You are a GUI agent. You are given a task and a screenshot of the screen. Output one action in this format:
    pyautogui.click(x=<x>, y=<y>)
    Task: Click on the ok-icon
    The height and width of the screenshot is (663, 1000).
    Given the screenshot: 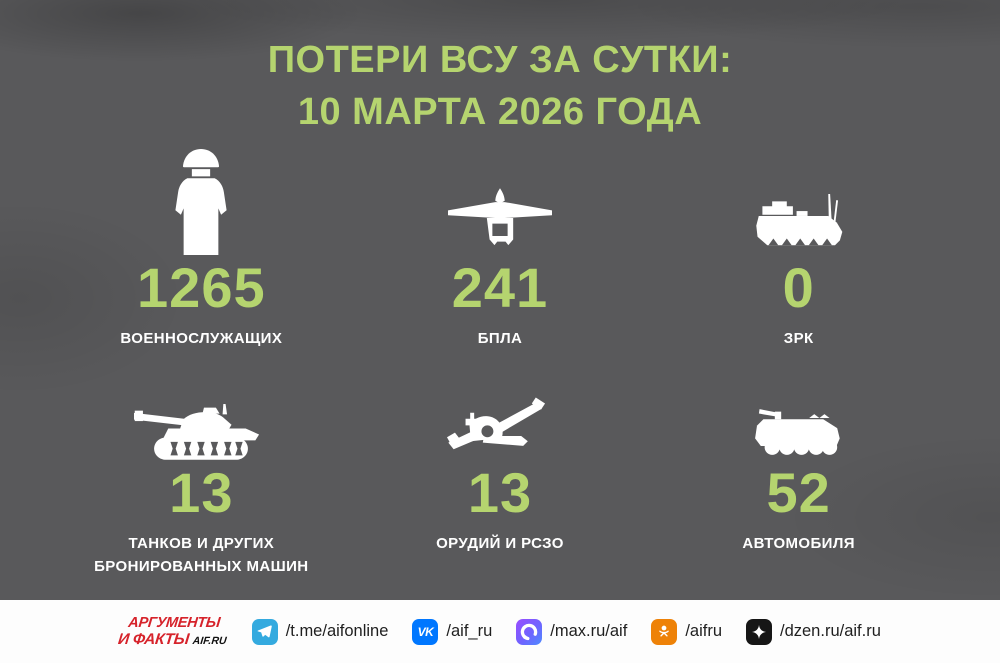 What is the action you would take?
    pyautogui.click(x=664, y=631)
    